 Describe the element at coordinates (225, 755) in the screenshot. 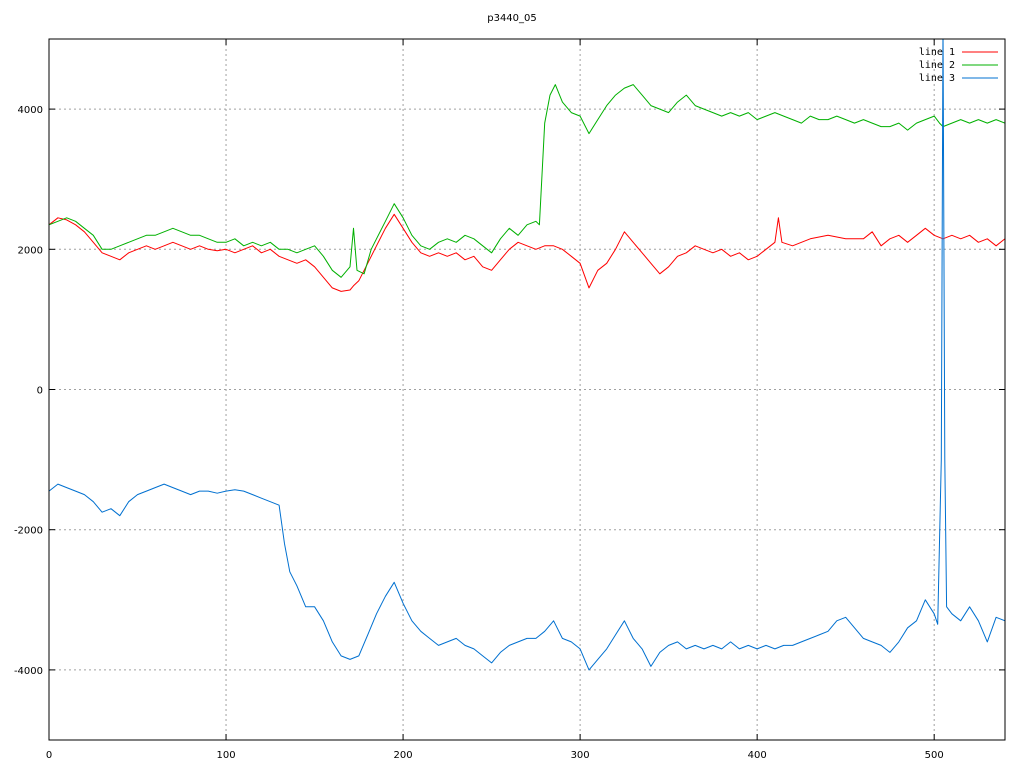

I see `x-tick-label: 100` at that location.